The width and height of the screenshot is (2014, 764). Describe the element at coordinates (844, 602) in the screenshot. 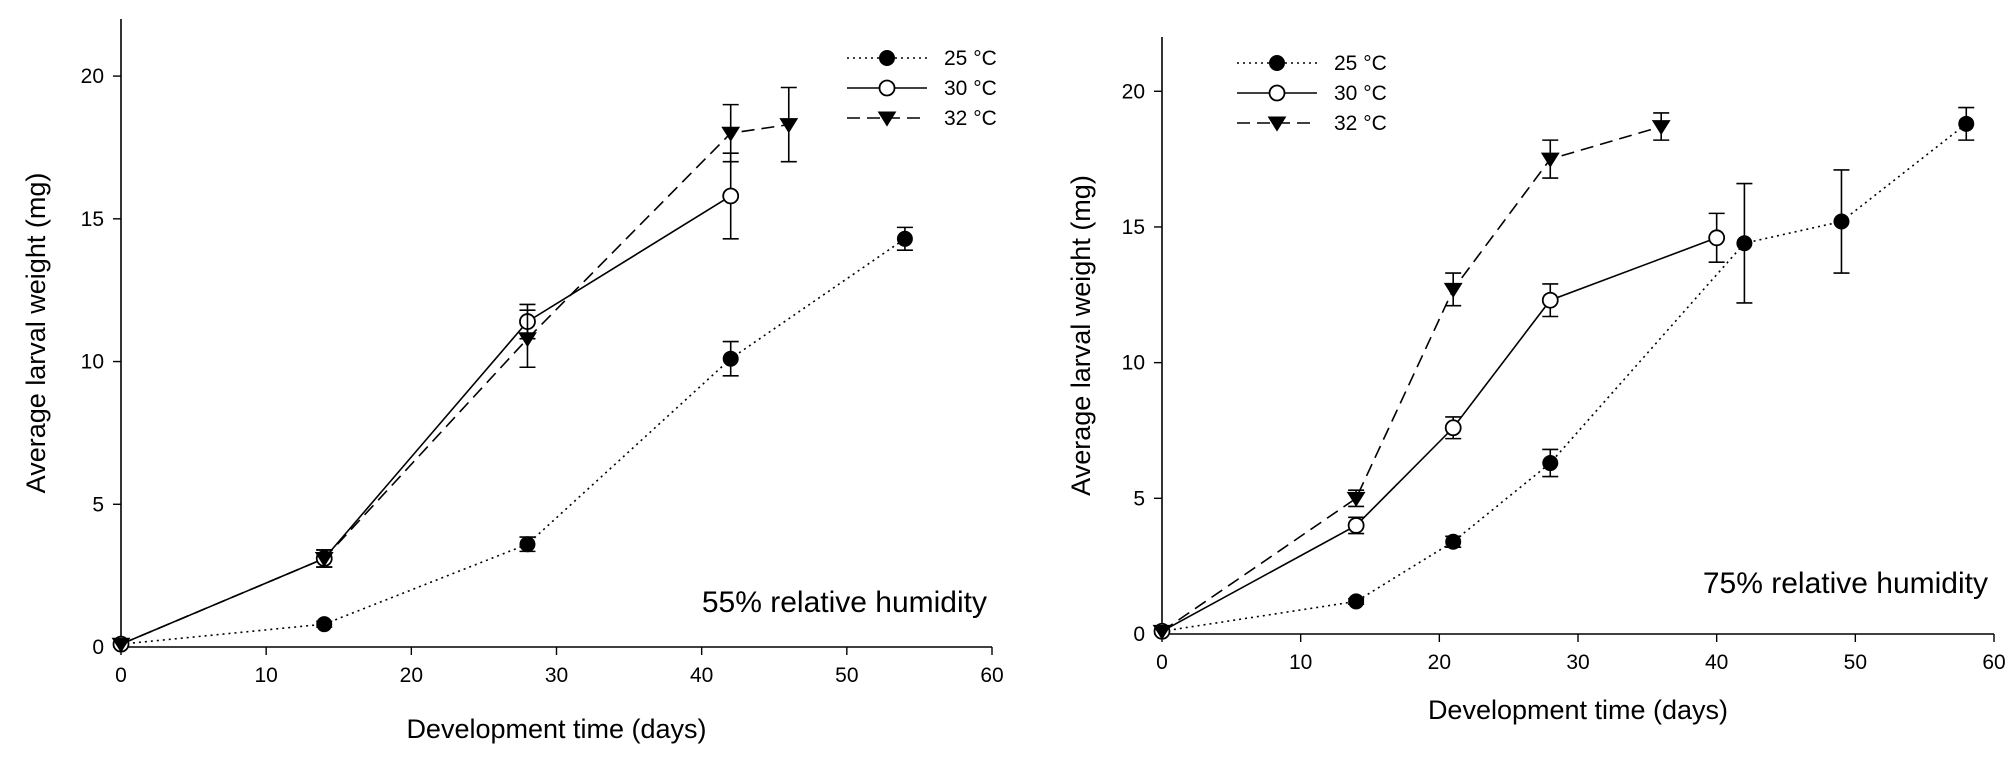

I see `humidity-annotation: 55% relative humidity` at that location.